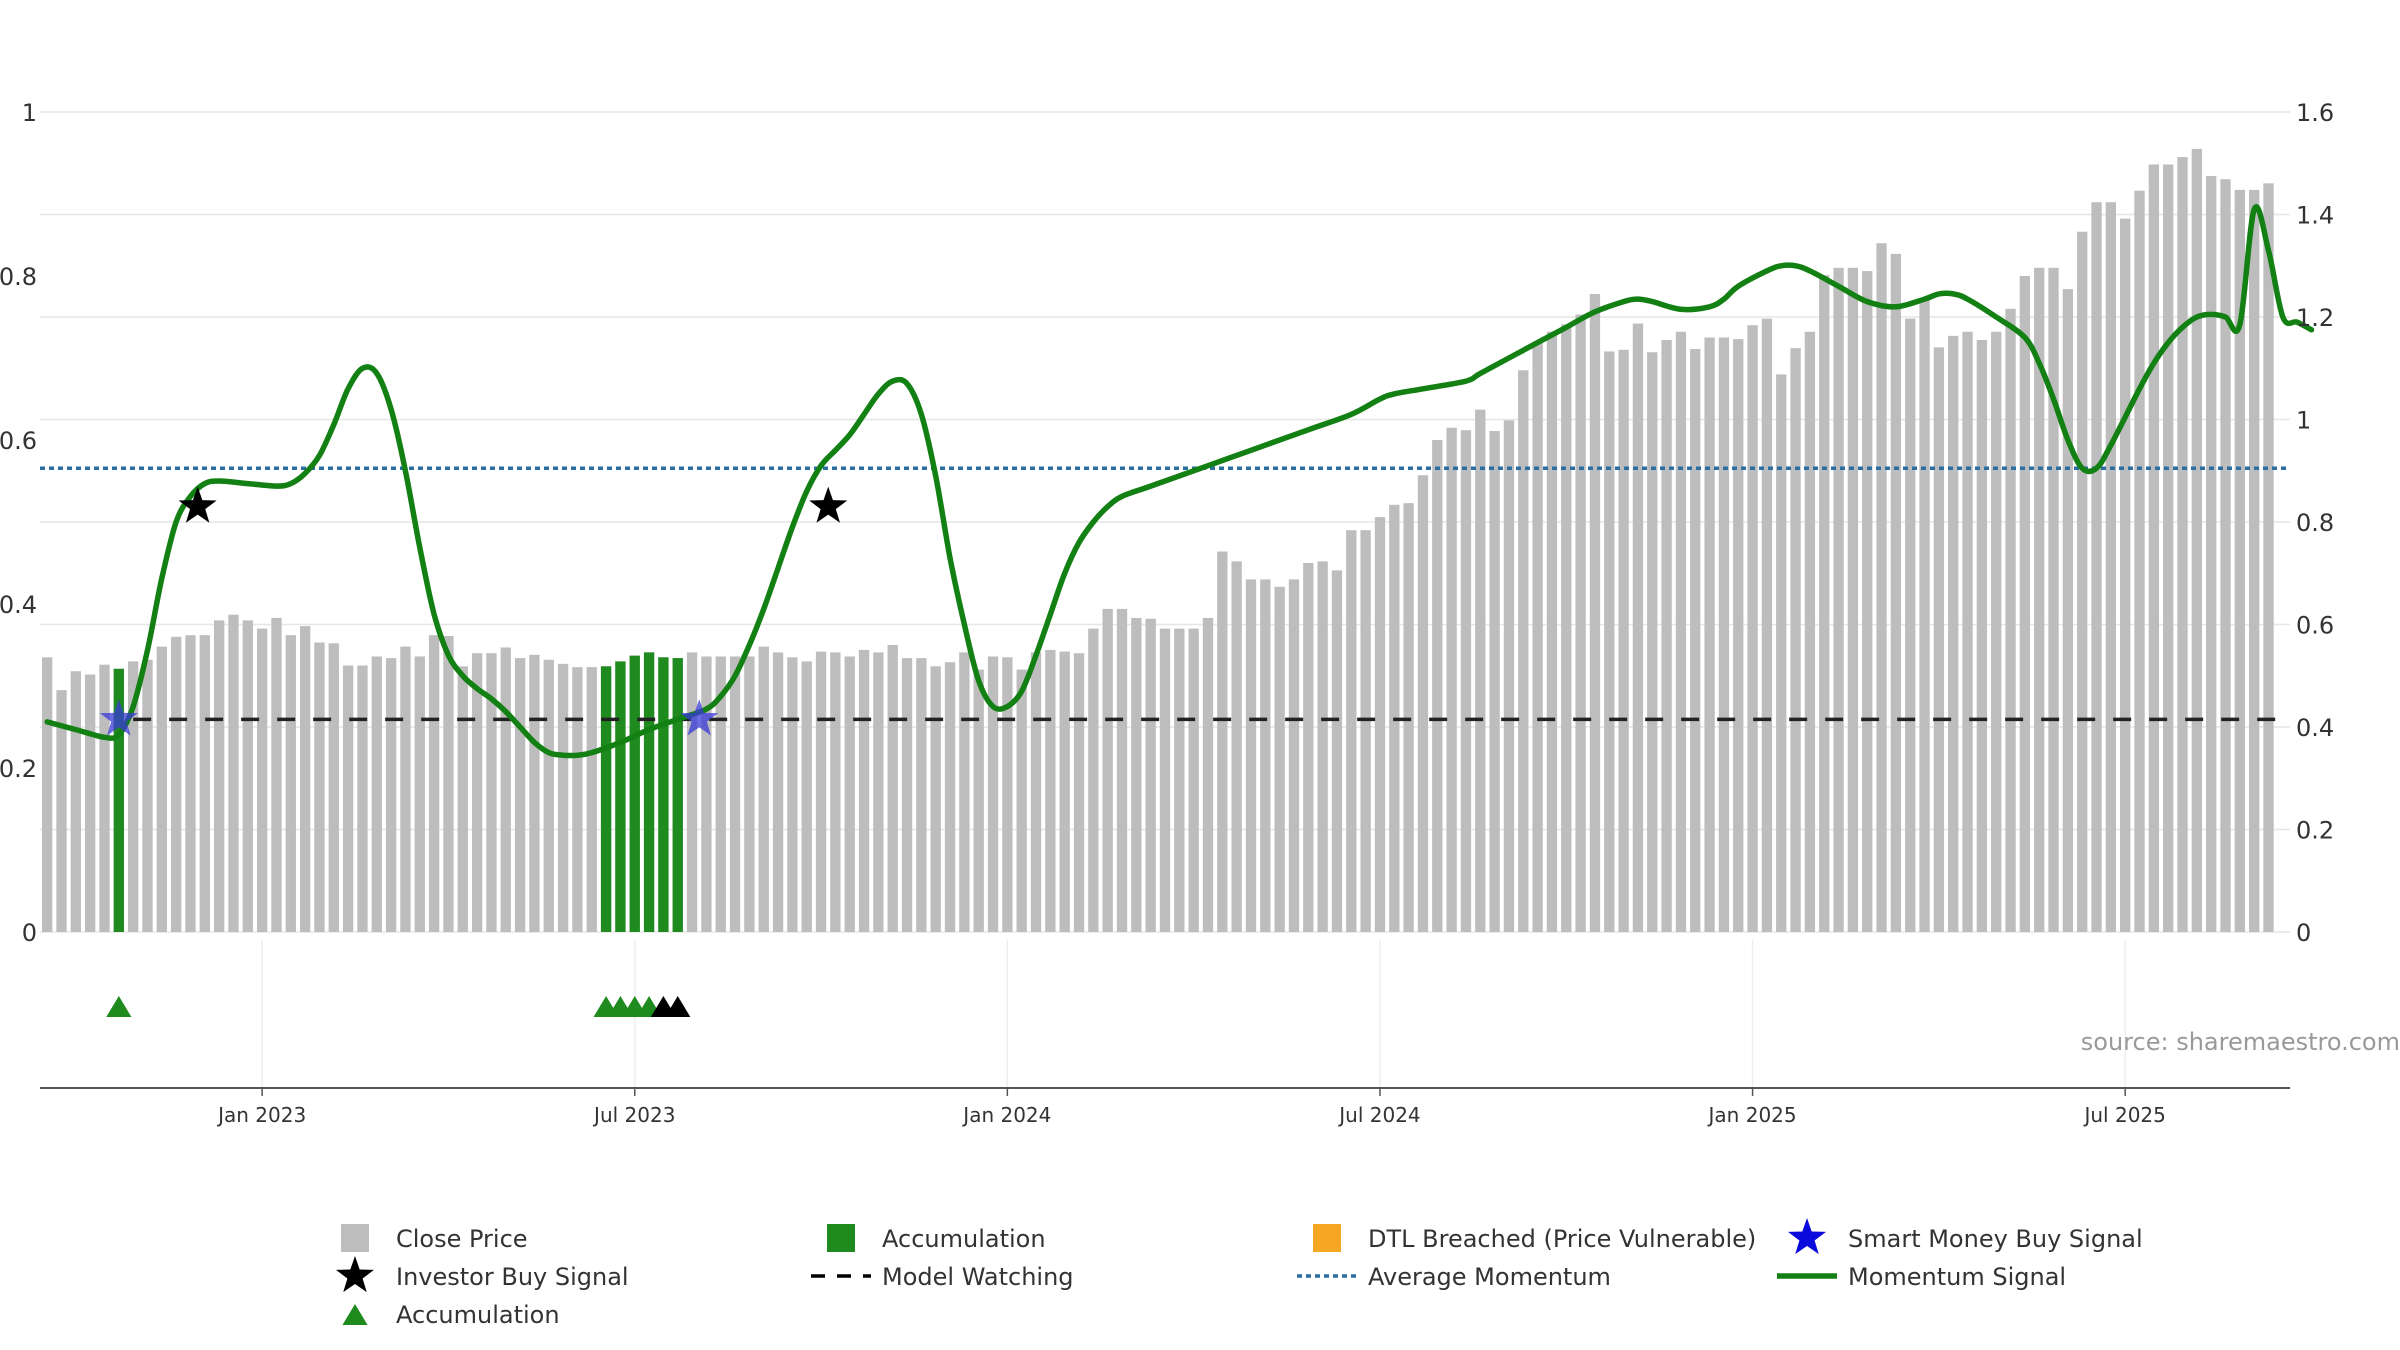 This screenshot has width=2400, height=1350. Describe the element at coordinates (1957, 1277) in the screenshot. I see `legend-label: Momentum Signal` at that location.